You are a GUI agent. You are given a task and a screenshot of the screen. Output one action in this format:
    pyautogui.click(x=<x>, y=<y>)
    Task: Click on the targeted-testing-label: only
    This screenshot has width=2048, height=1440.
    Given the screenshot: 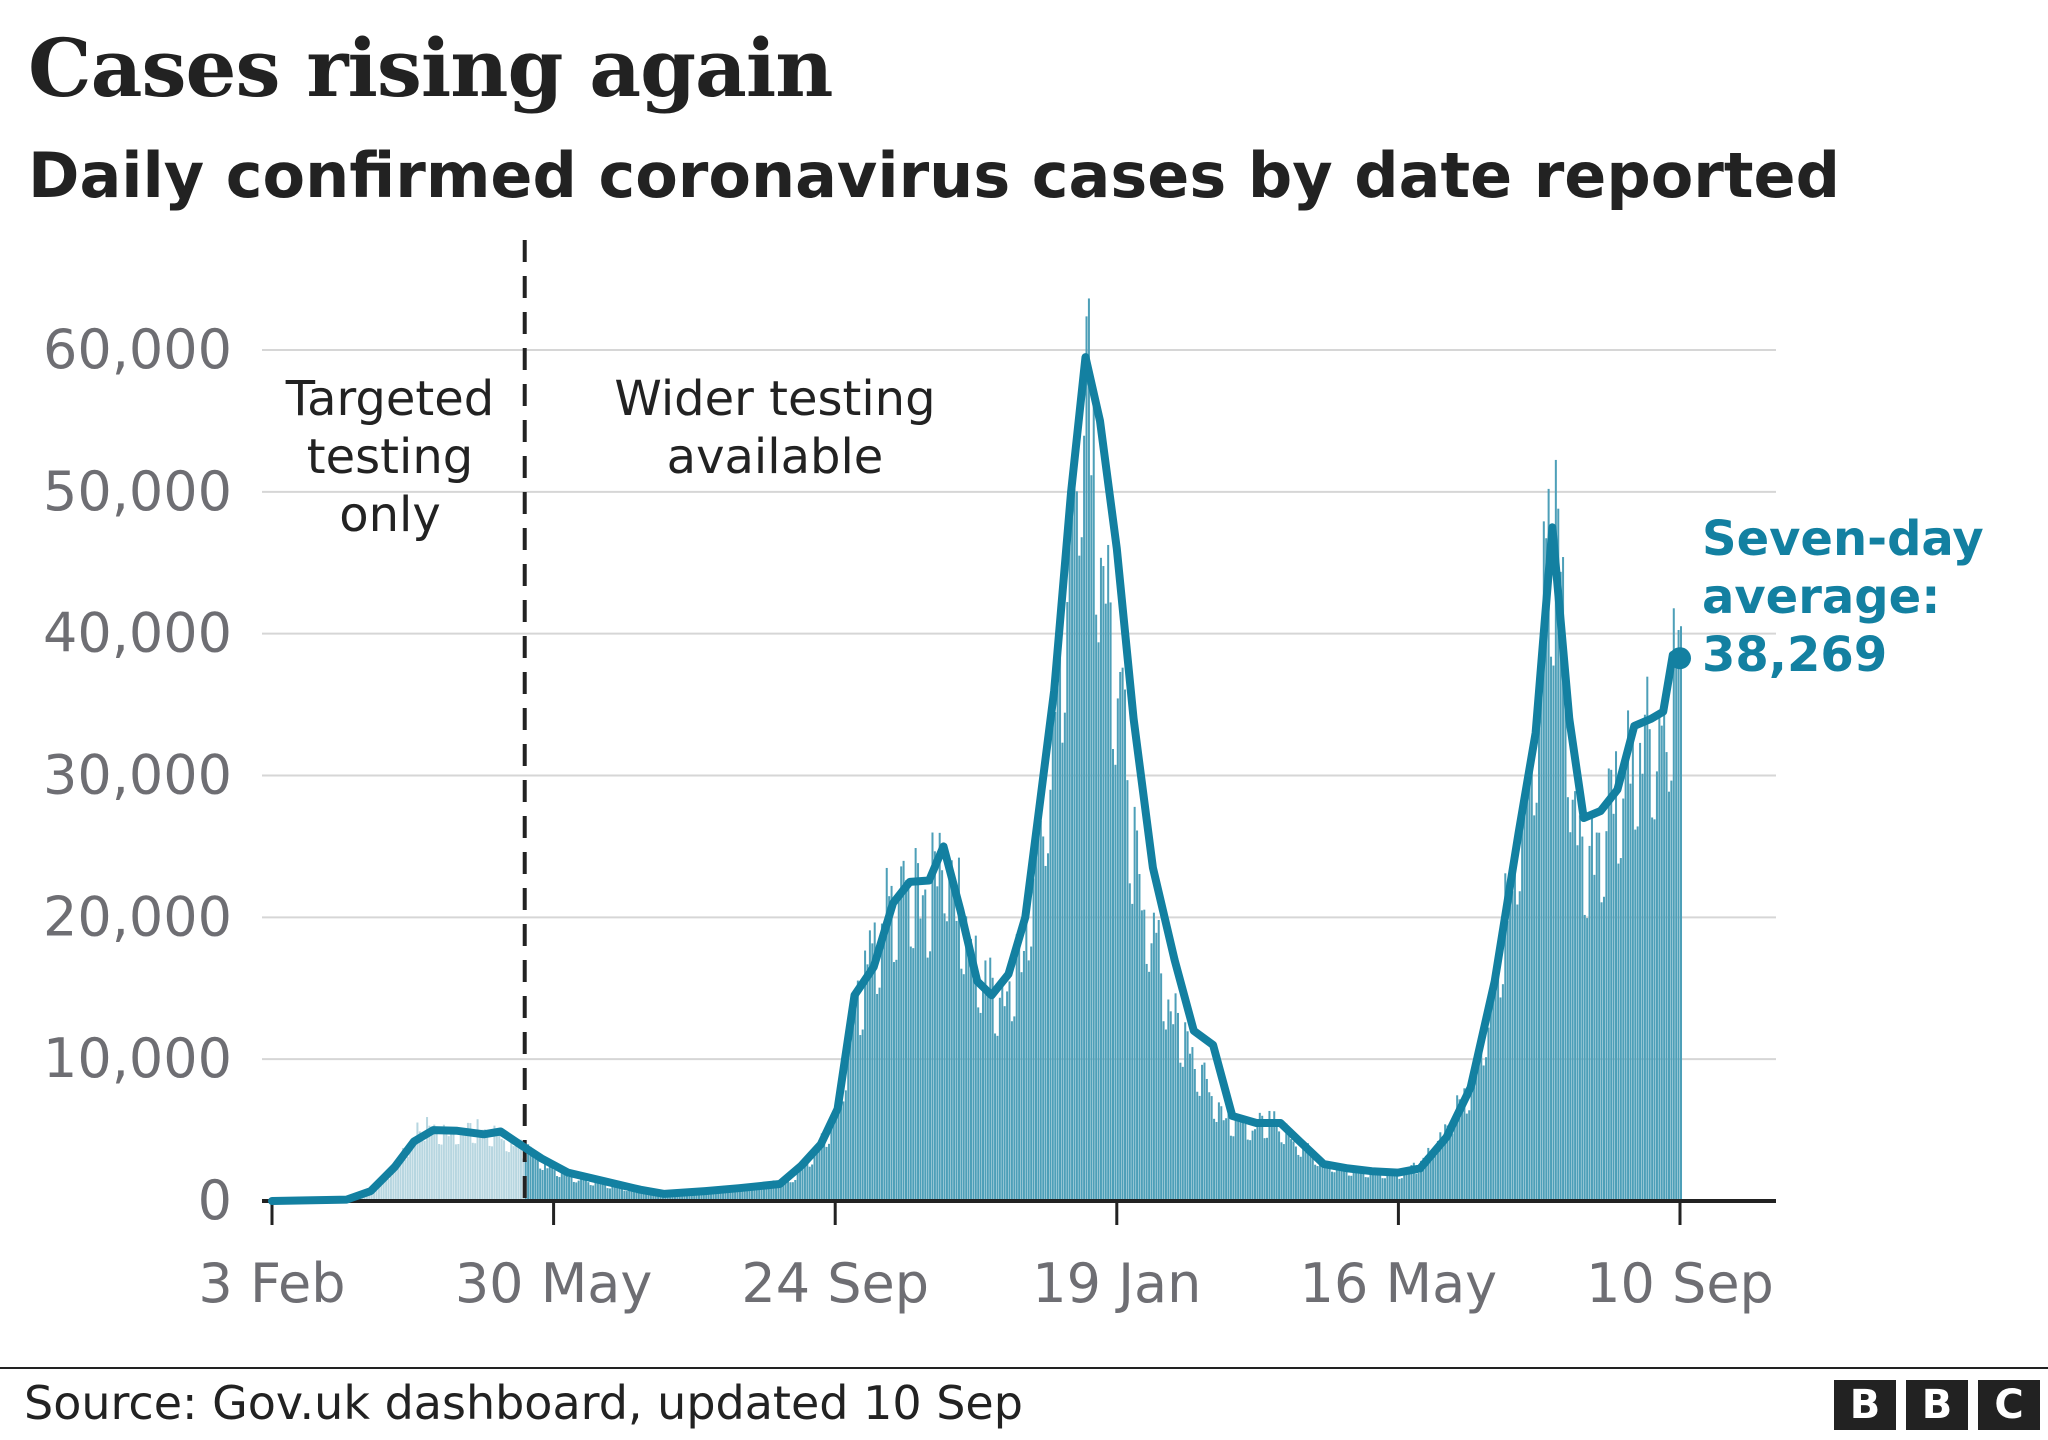 What is the action you would take?
    pyautogui.click(x=390, y=515)
    